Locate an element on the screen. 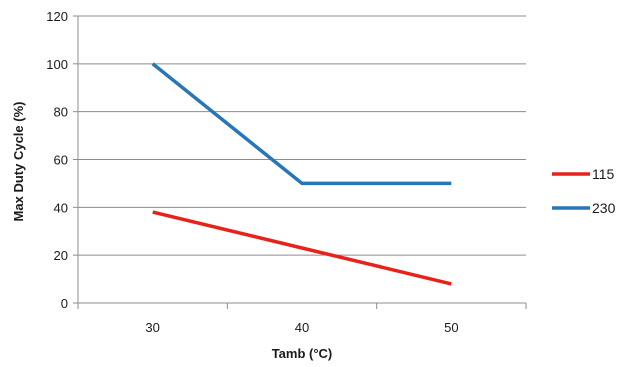 The height and width of the screenshot is (367, 629). y-tick-label: 40 is located at coordinates (61, 207).